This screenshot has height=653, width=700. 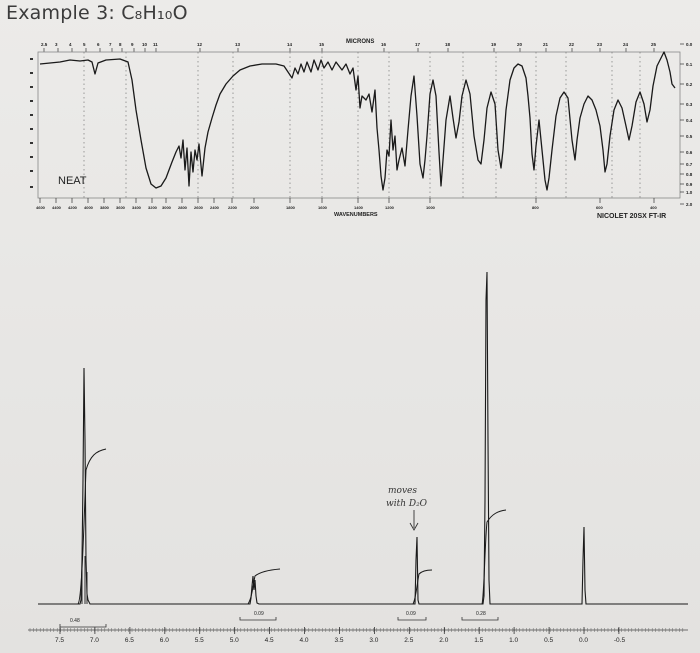 What do you see at coordinates (199, 207) in the screenshot?
I see `ir-wavenumber-tick-label: 2600` at bounding box center [199, 207].